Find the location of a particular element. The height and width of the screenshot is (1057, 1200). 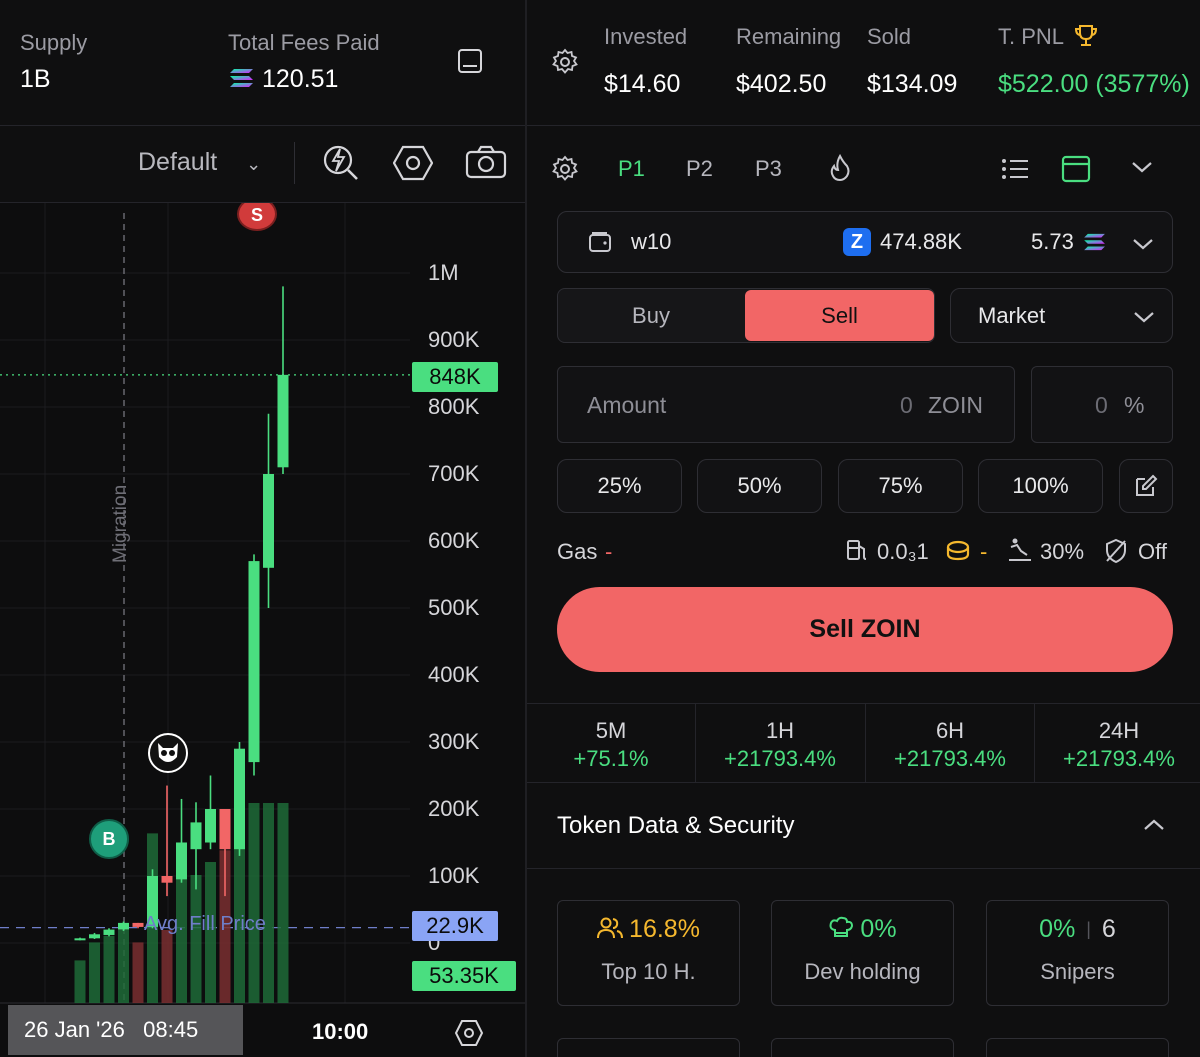

avg-fill-label: Avg. Fill Price is located at coordinates (205, 924).